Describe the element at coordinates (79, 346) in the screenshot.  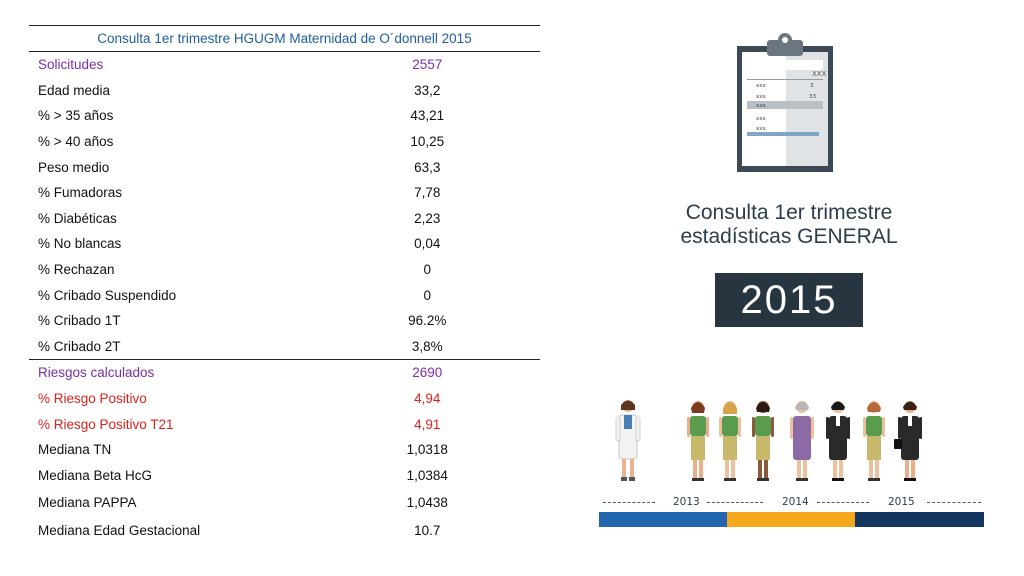
I see `row-label: % Cribado 2T` at that location.